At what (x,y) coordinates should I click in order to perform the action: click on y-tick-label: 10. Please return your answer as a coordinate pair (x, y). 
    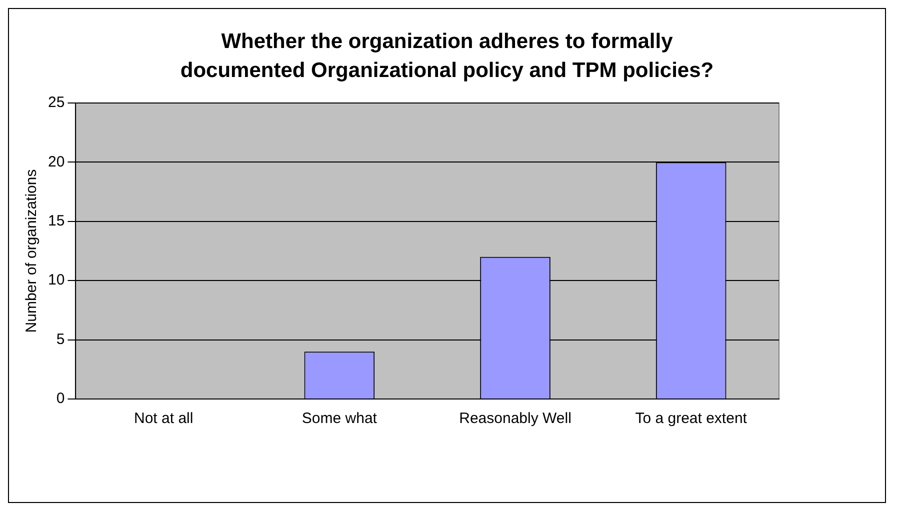
    Looking at the image, I should click on (56, 280).